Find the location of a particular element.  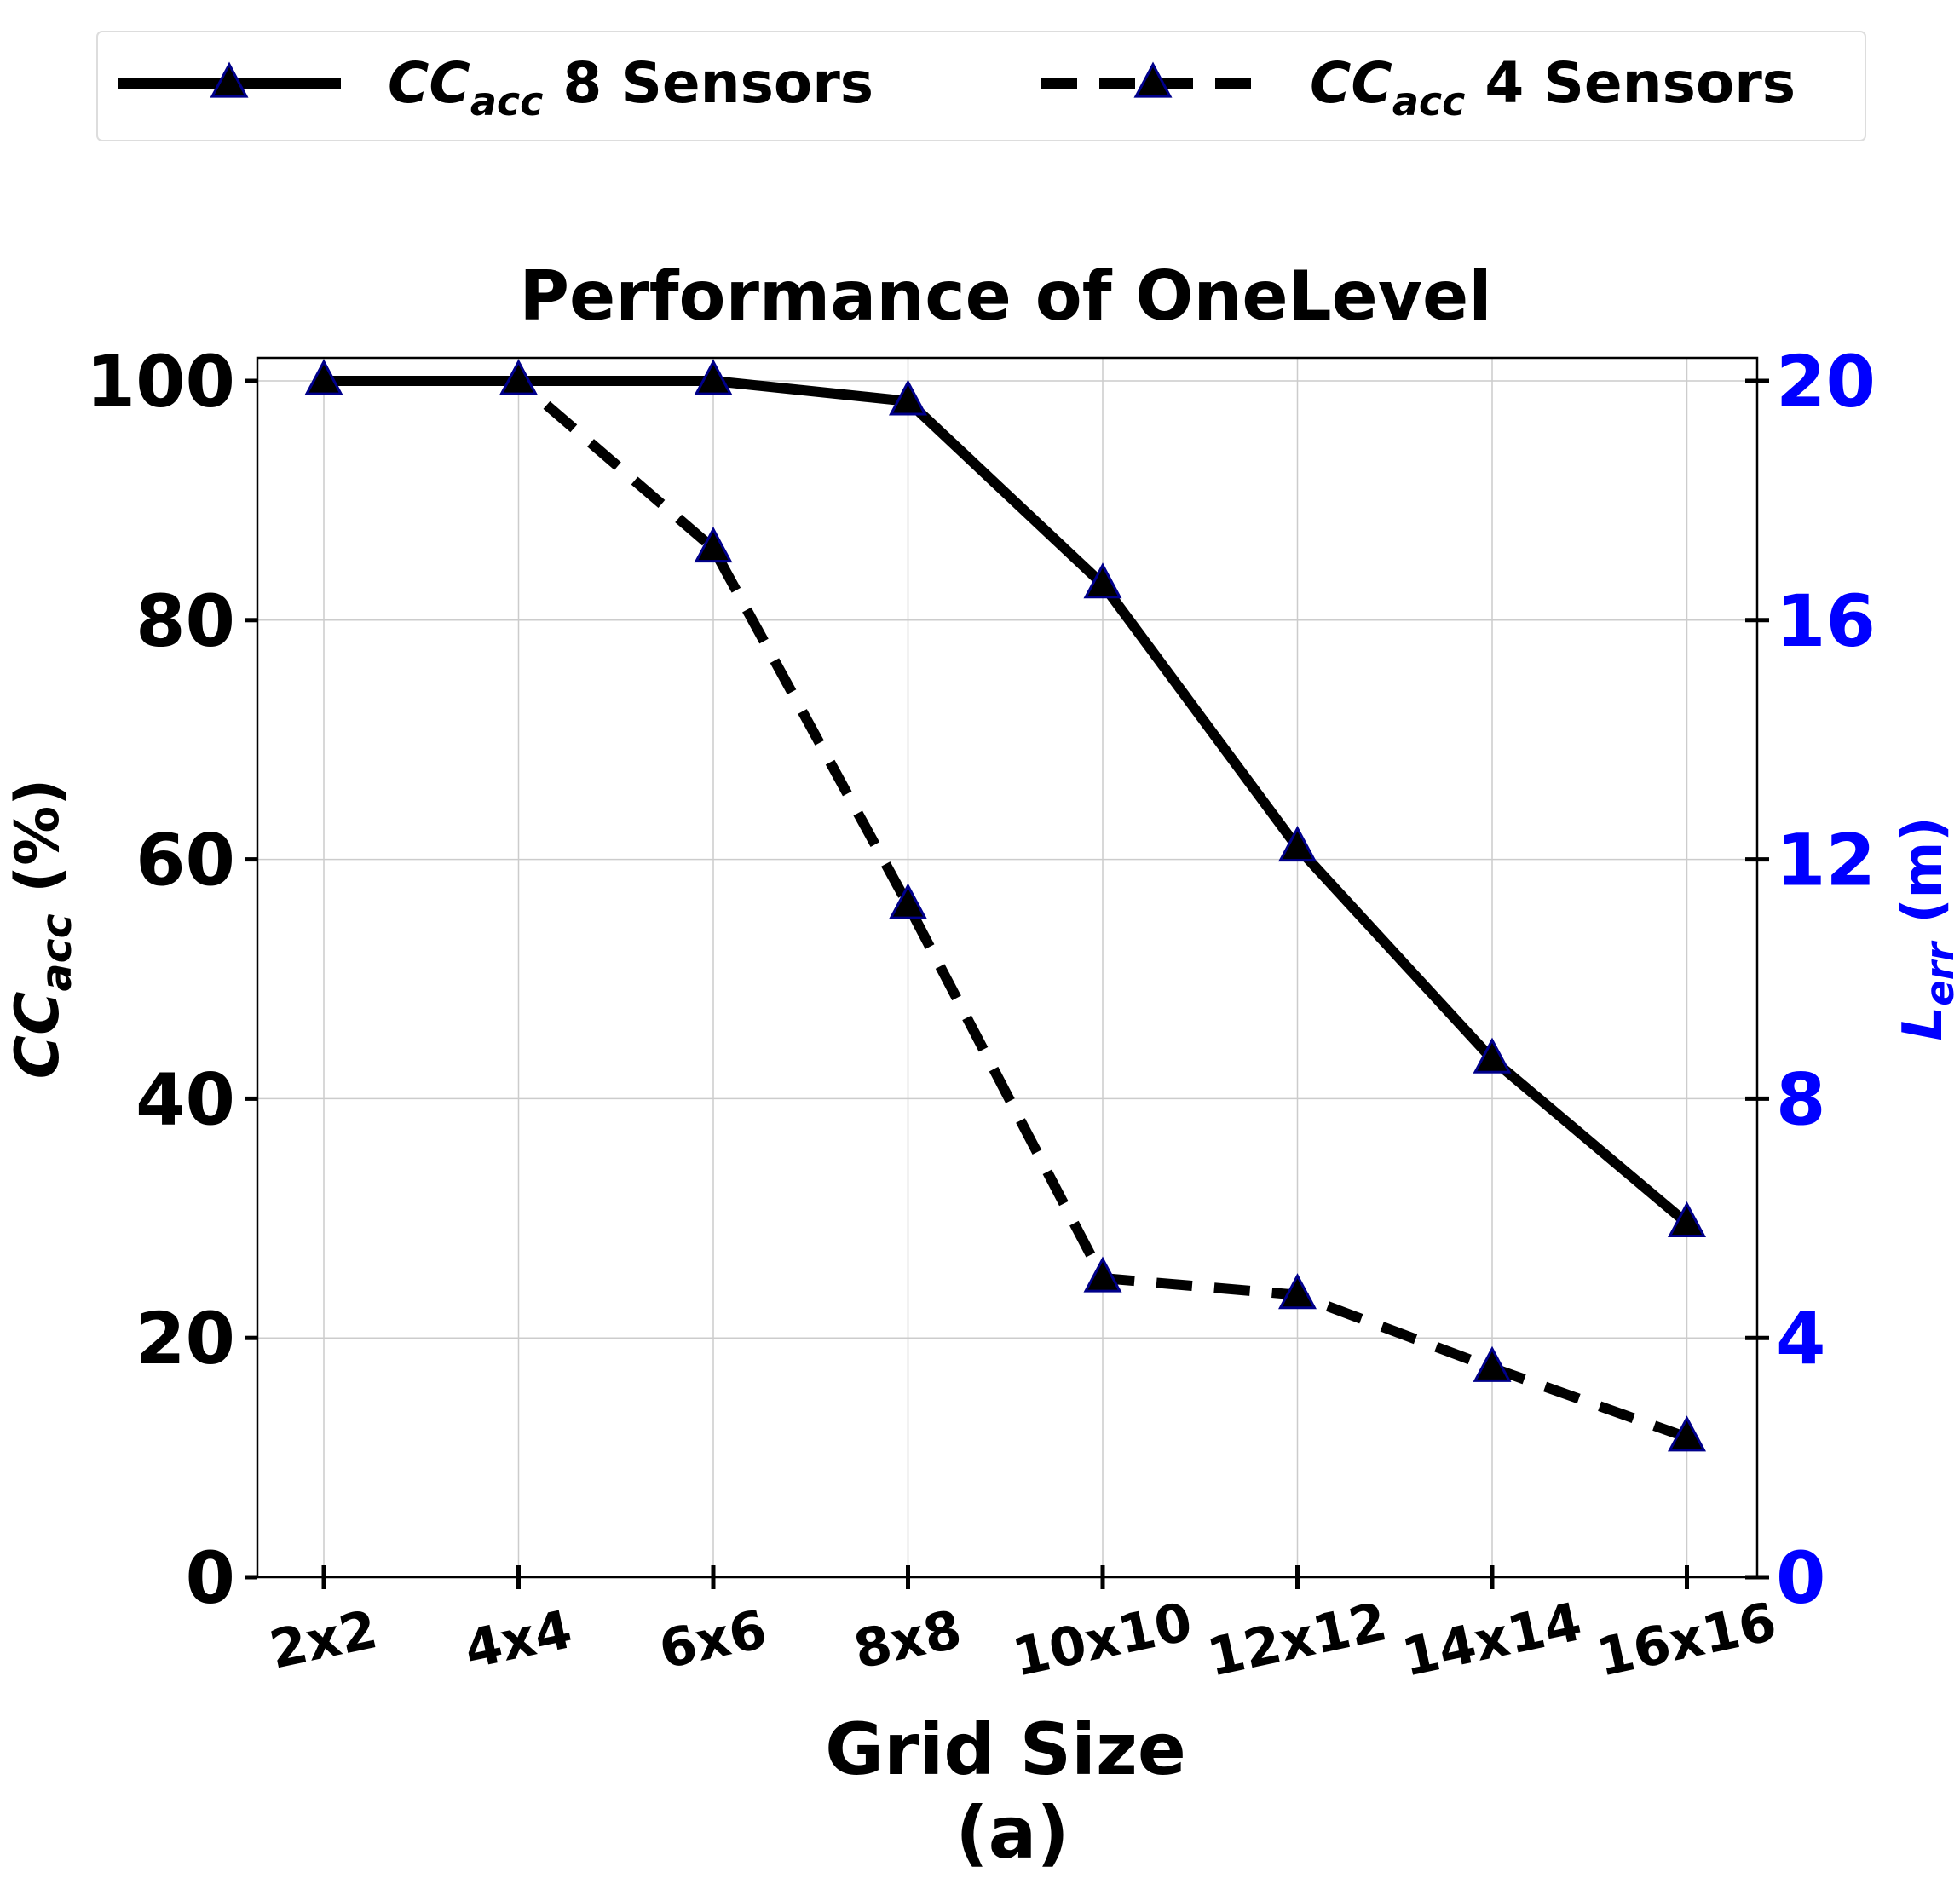

y-tick-label: 100 is located at coordinates (160, 381).